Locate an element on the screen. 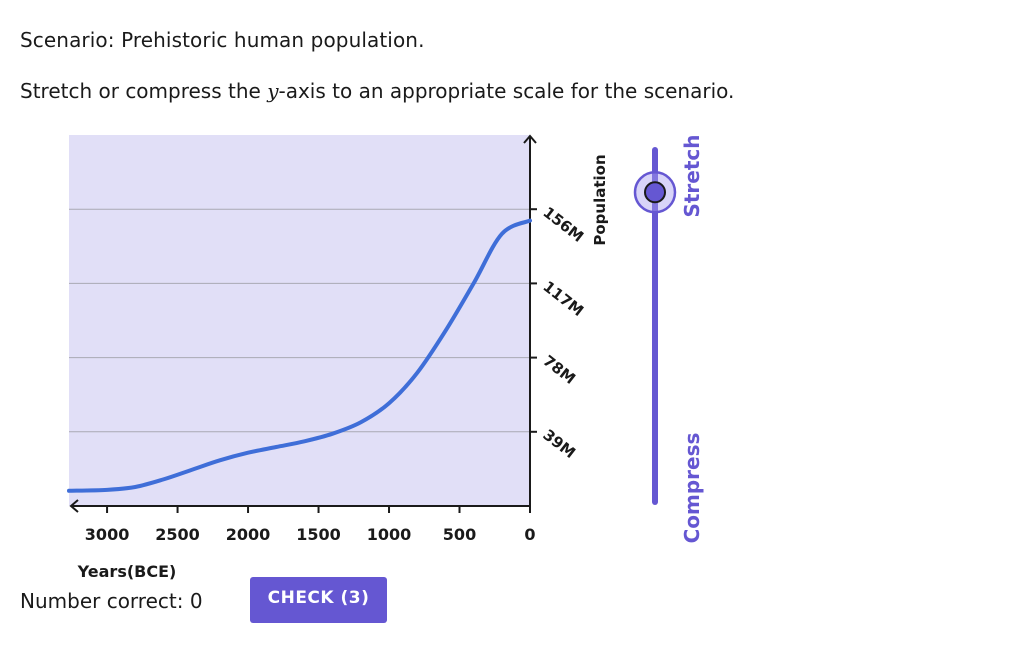 The height and width of the screenshot is (645, 1032). scenario-description: Prehistoric human population. is located at coordinates (273, 40).